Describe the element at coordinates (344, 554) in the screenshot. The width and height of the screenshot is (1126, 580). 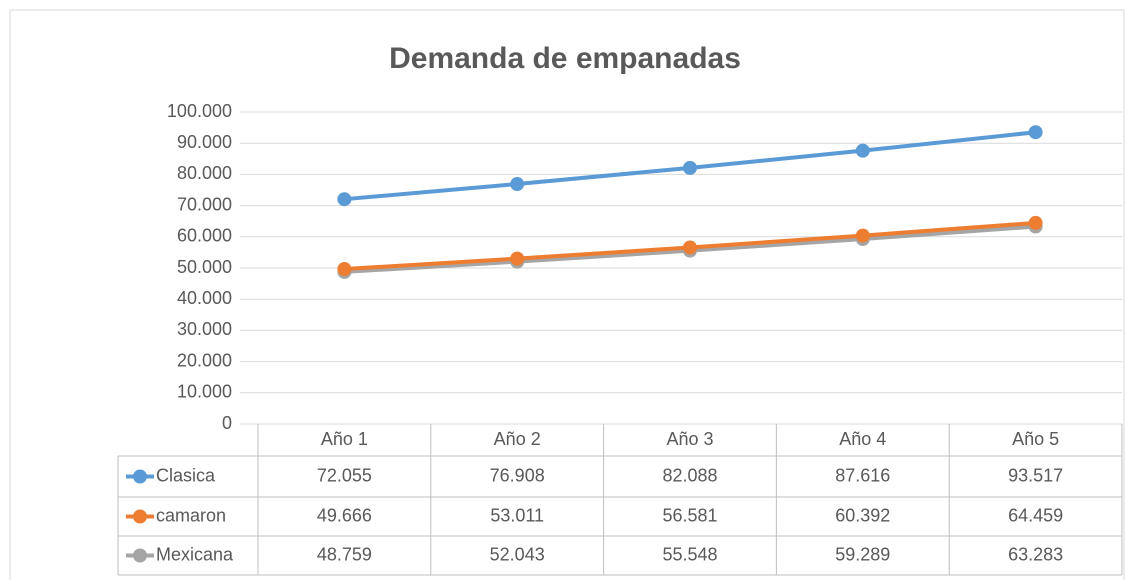
I see `table-value: 48.759` at that location.